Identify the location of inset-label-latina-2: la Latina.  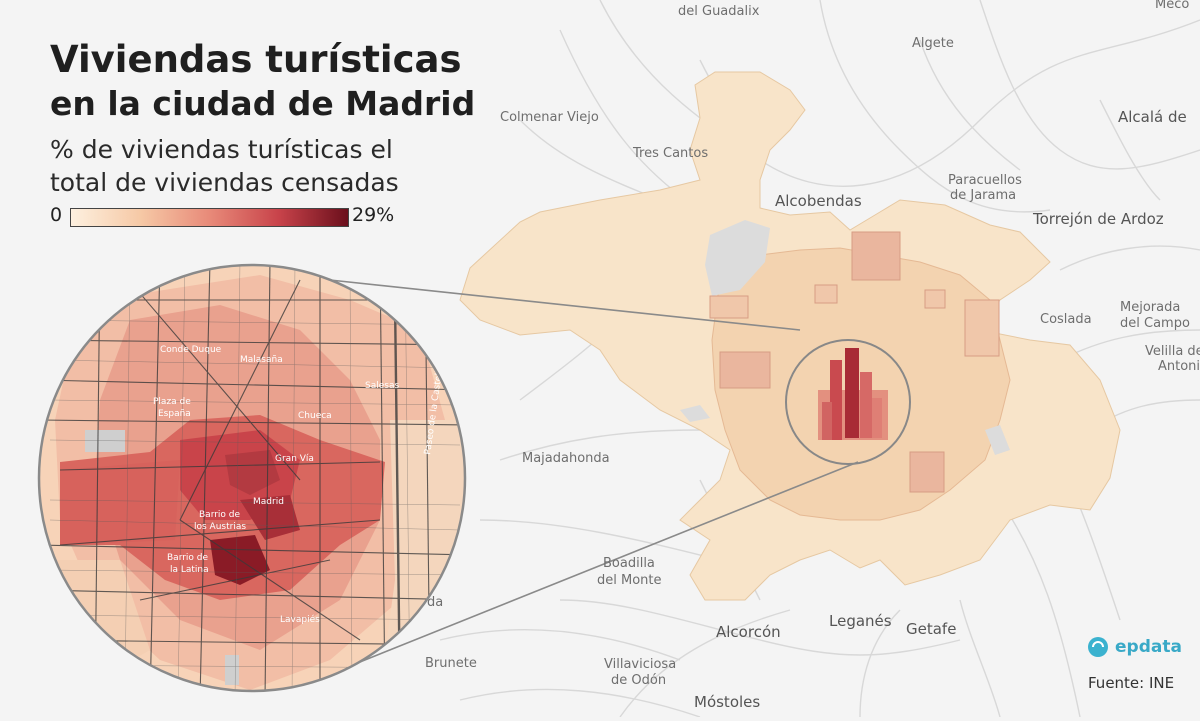
(189, 570).